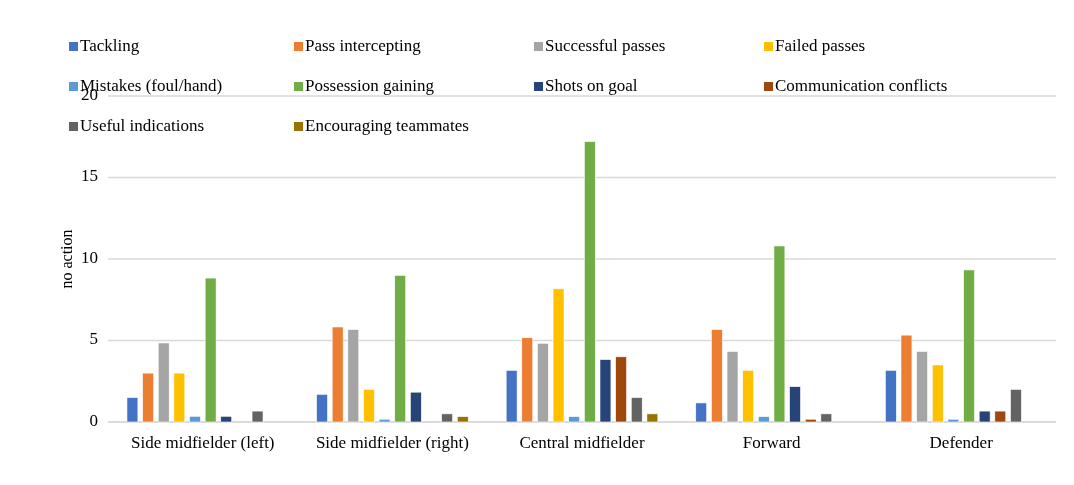 This screenshot has width=1074, height=485. Describe the element at coordinates (392, 442) in the screenshot. I see `x-tick-label: Side midfielder (right)` at that location.